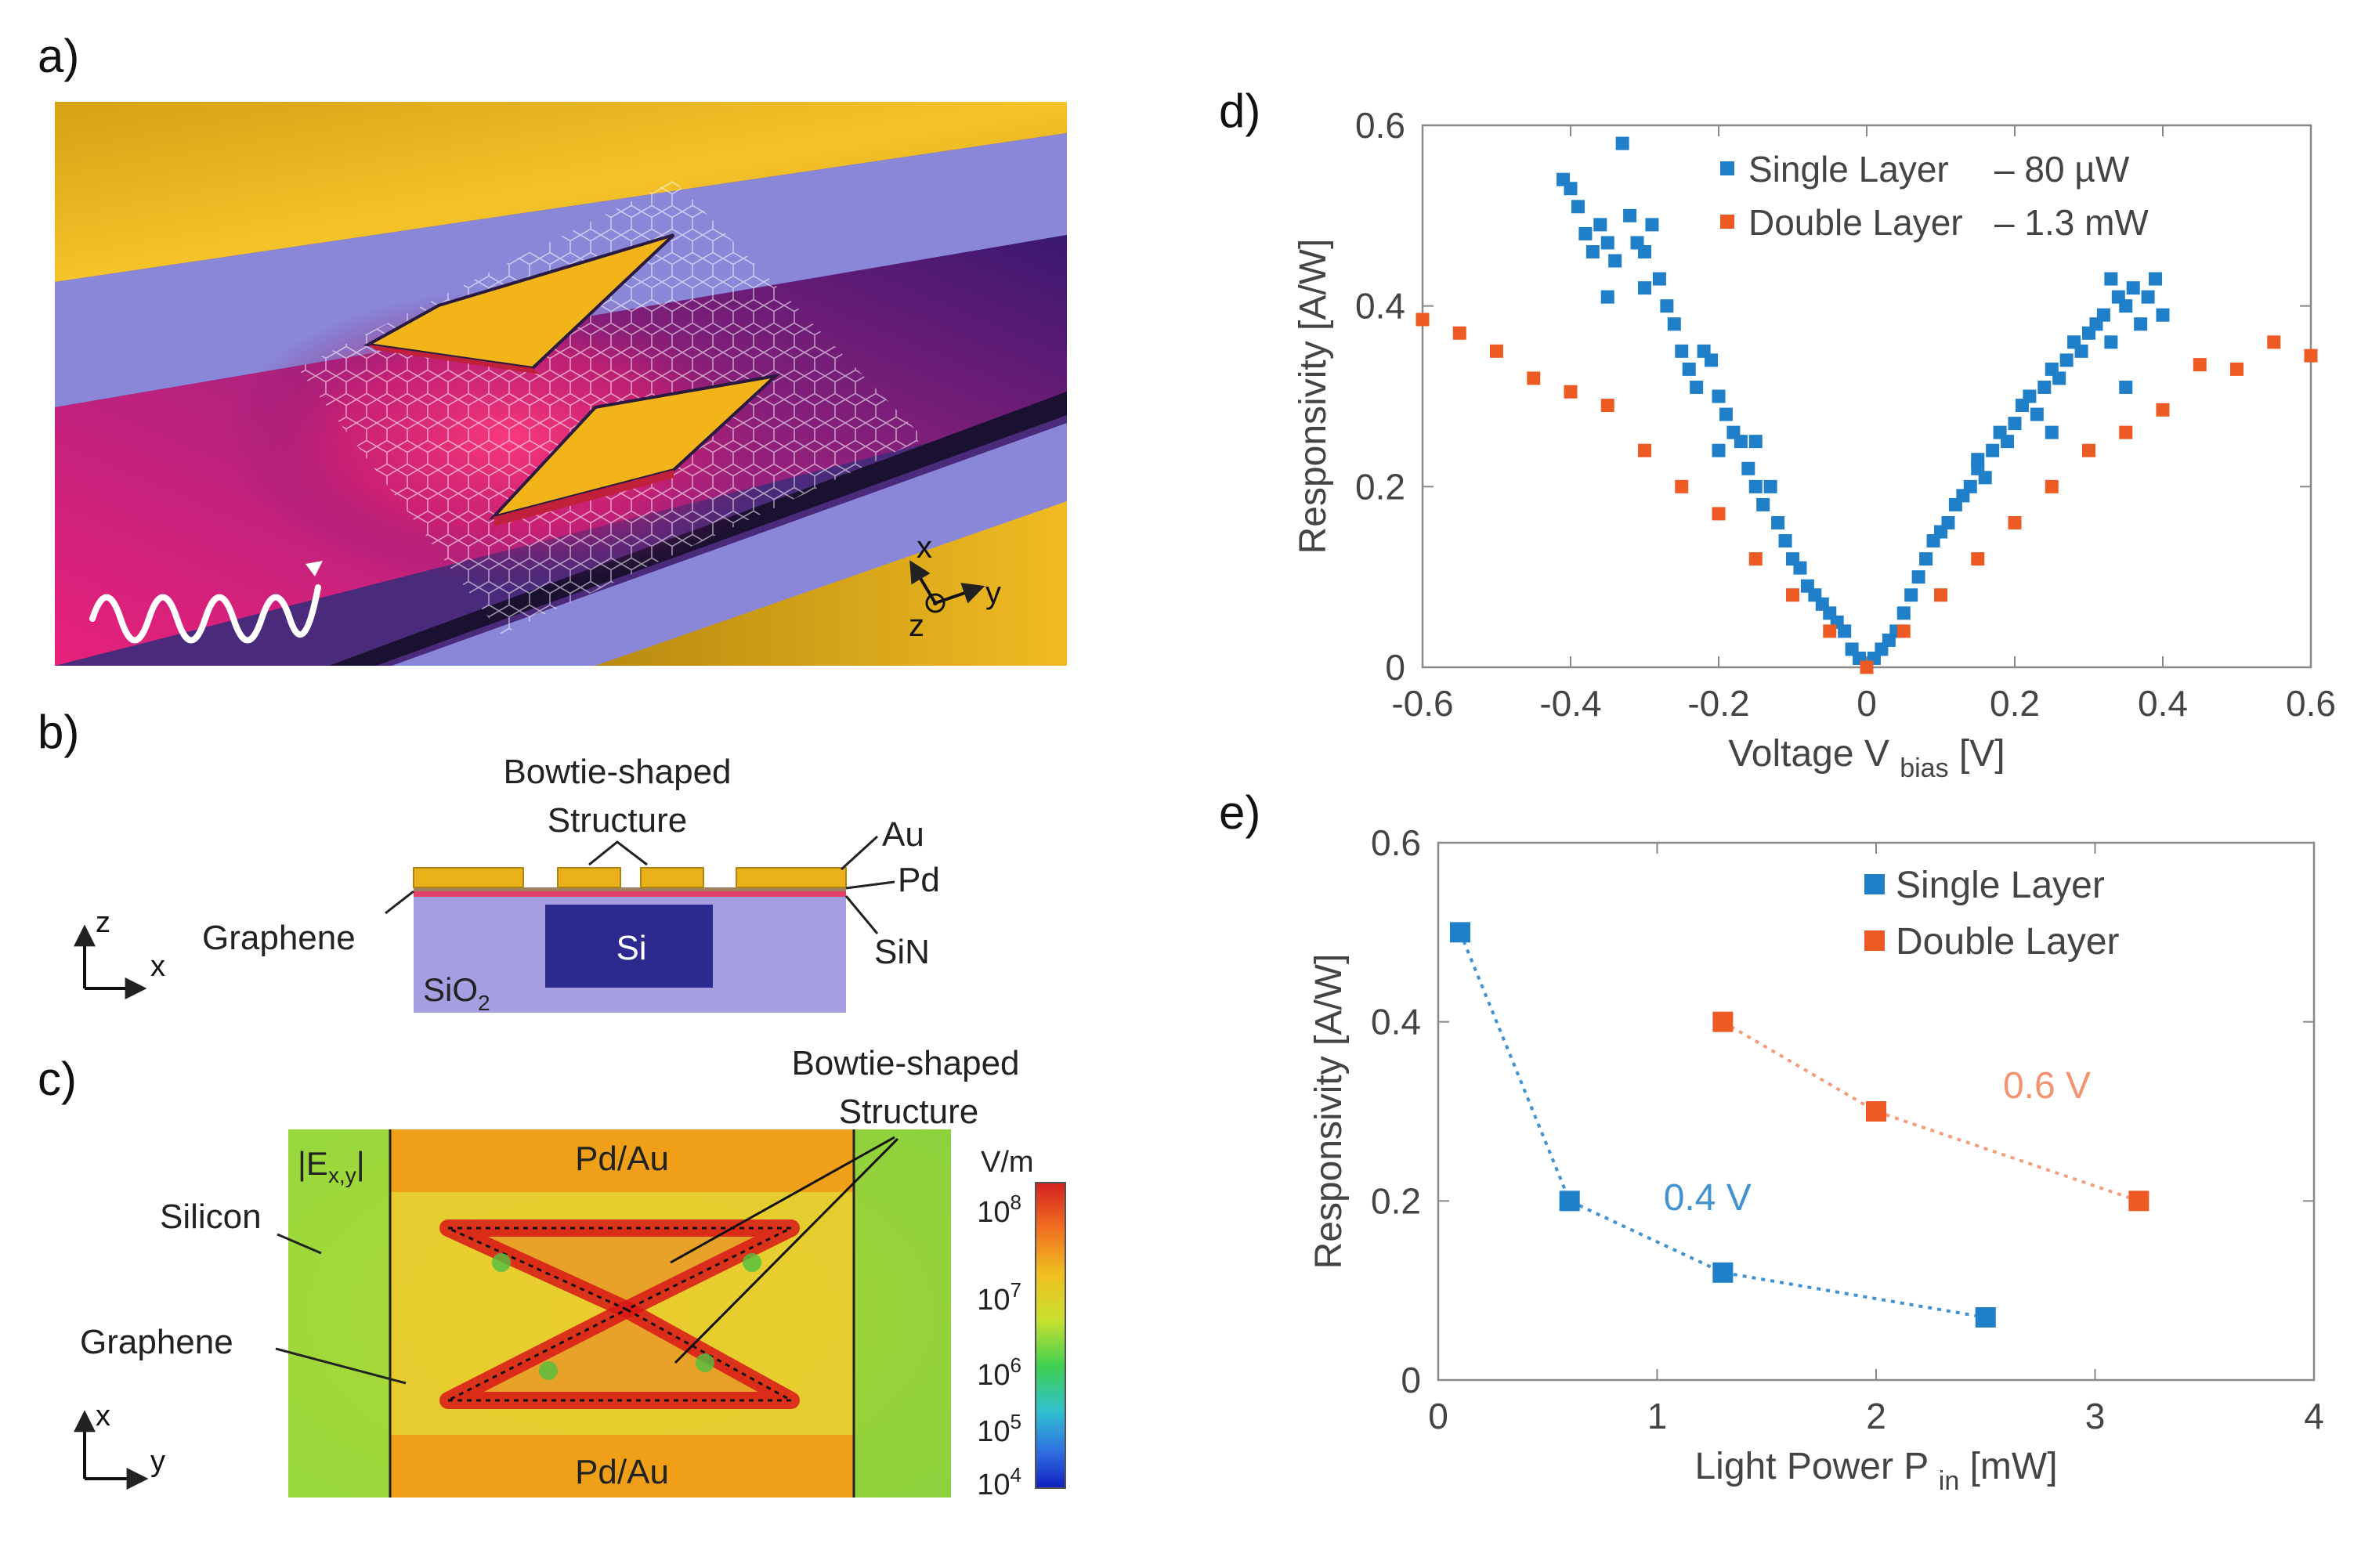 This screenshot has height=1568, width=2361. I want to click on axis-x-label-c: x, so click(103, 1416).